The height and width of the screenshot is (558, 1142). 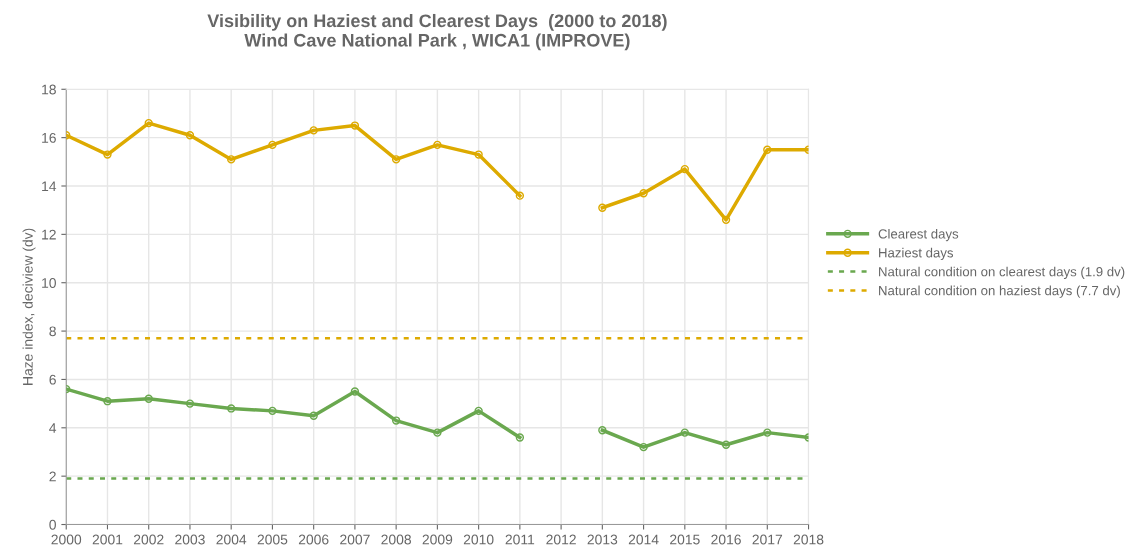 What do you see at coordinates (767, 539) in the screenshot?
I see `x-tick-label: 2017` at bounding box center [767, 539].